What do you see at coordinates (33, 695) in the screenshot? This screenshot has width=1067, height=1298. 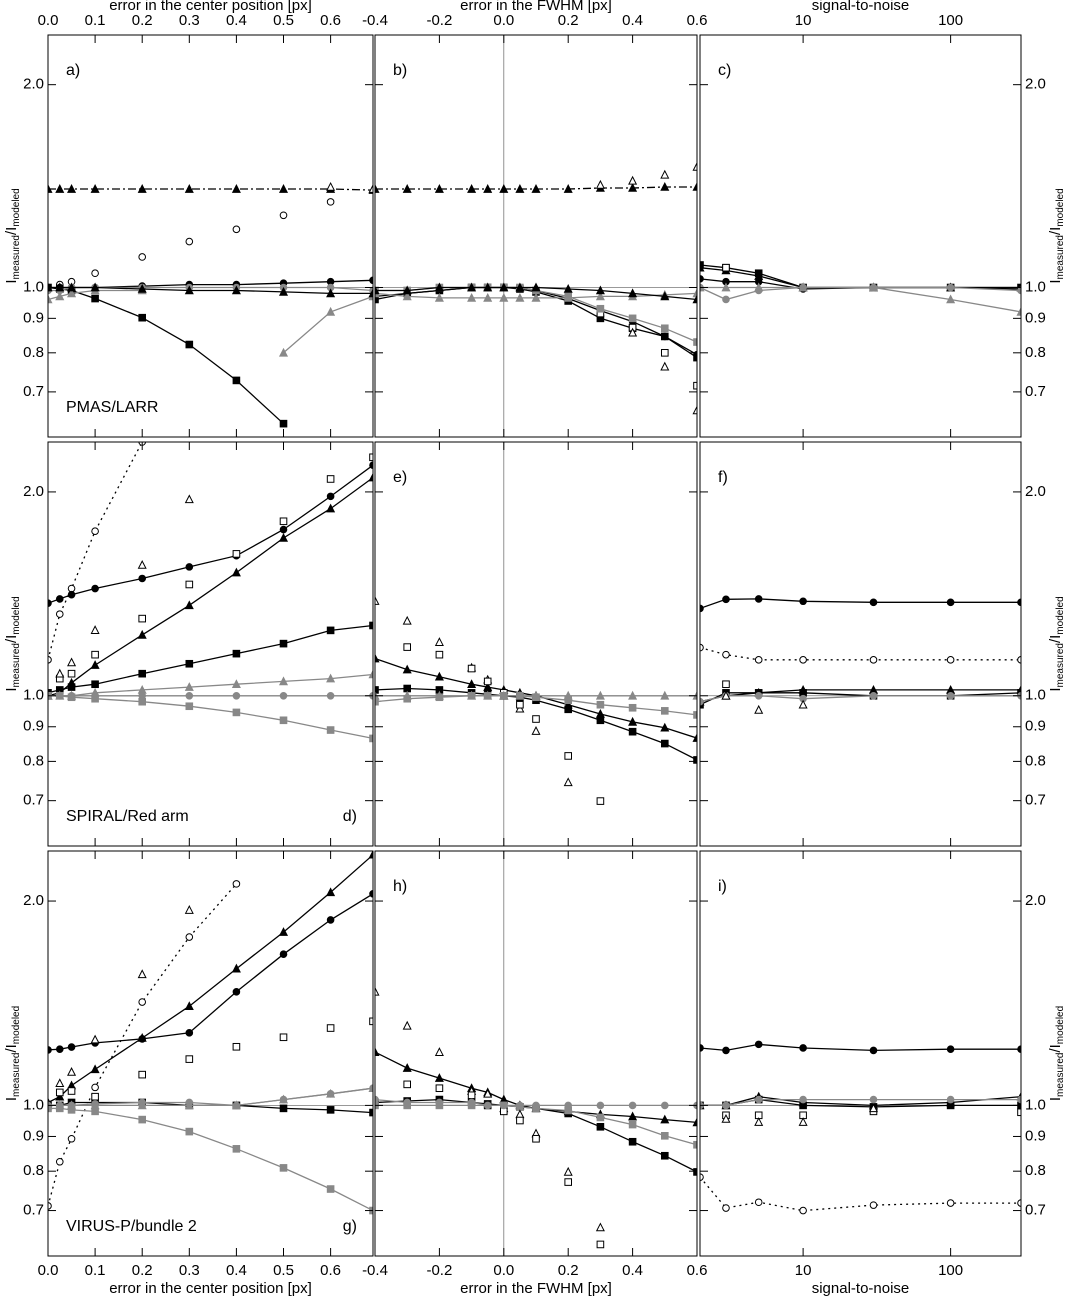 I see `y-tick-label: 1.0` at bounding box center [33, 695].